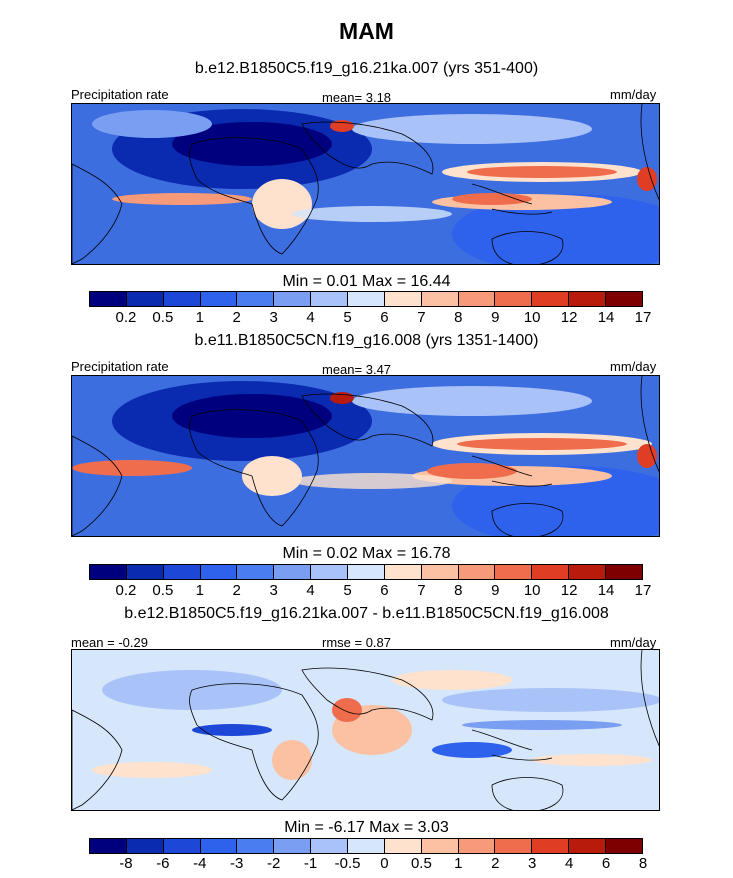 The width and height of the screenshot is (733, 878). Describe the element at coordinates (643, 317) in the screenshot. I see `colorbar-tick-label: 17` at that location.